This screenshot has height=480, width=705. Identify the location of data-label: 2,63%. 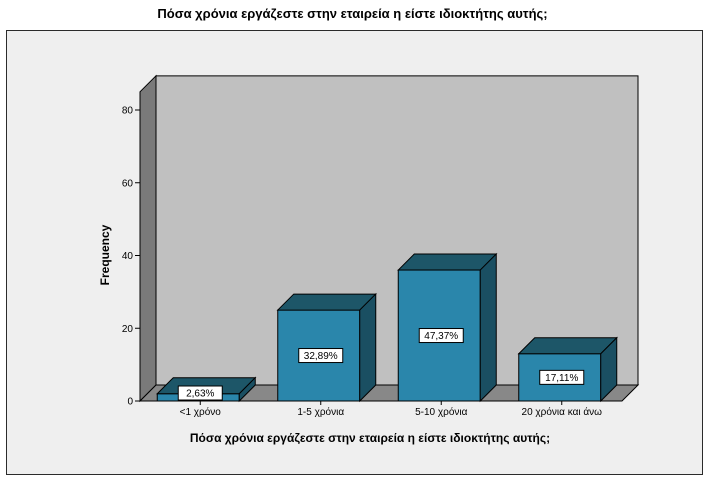
(200, 394).